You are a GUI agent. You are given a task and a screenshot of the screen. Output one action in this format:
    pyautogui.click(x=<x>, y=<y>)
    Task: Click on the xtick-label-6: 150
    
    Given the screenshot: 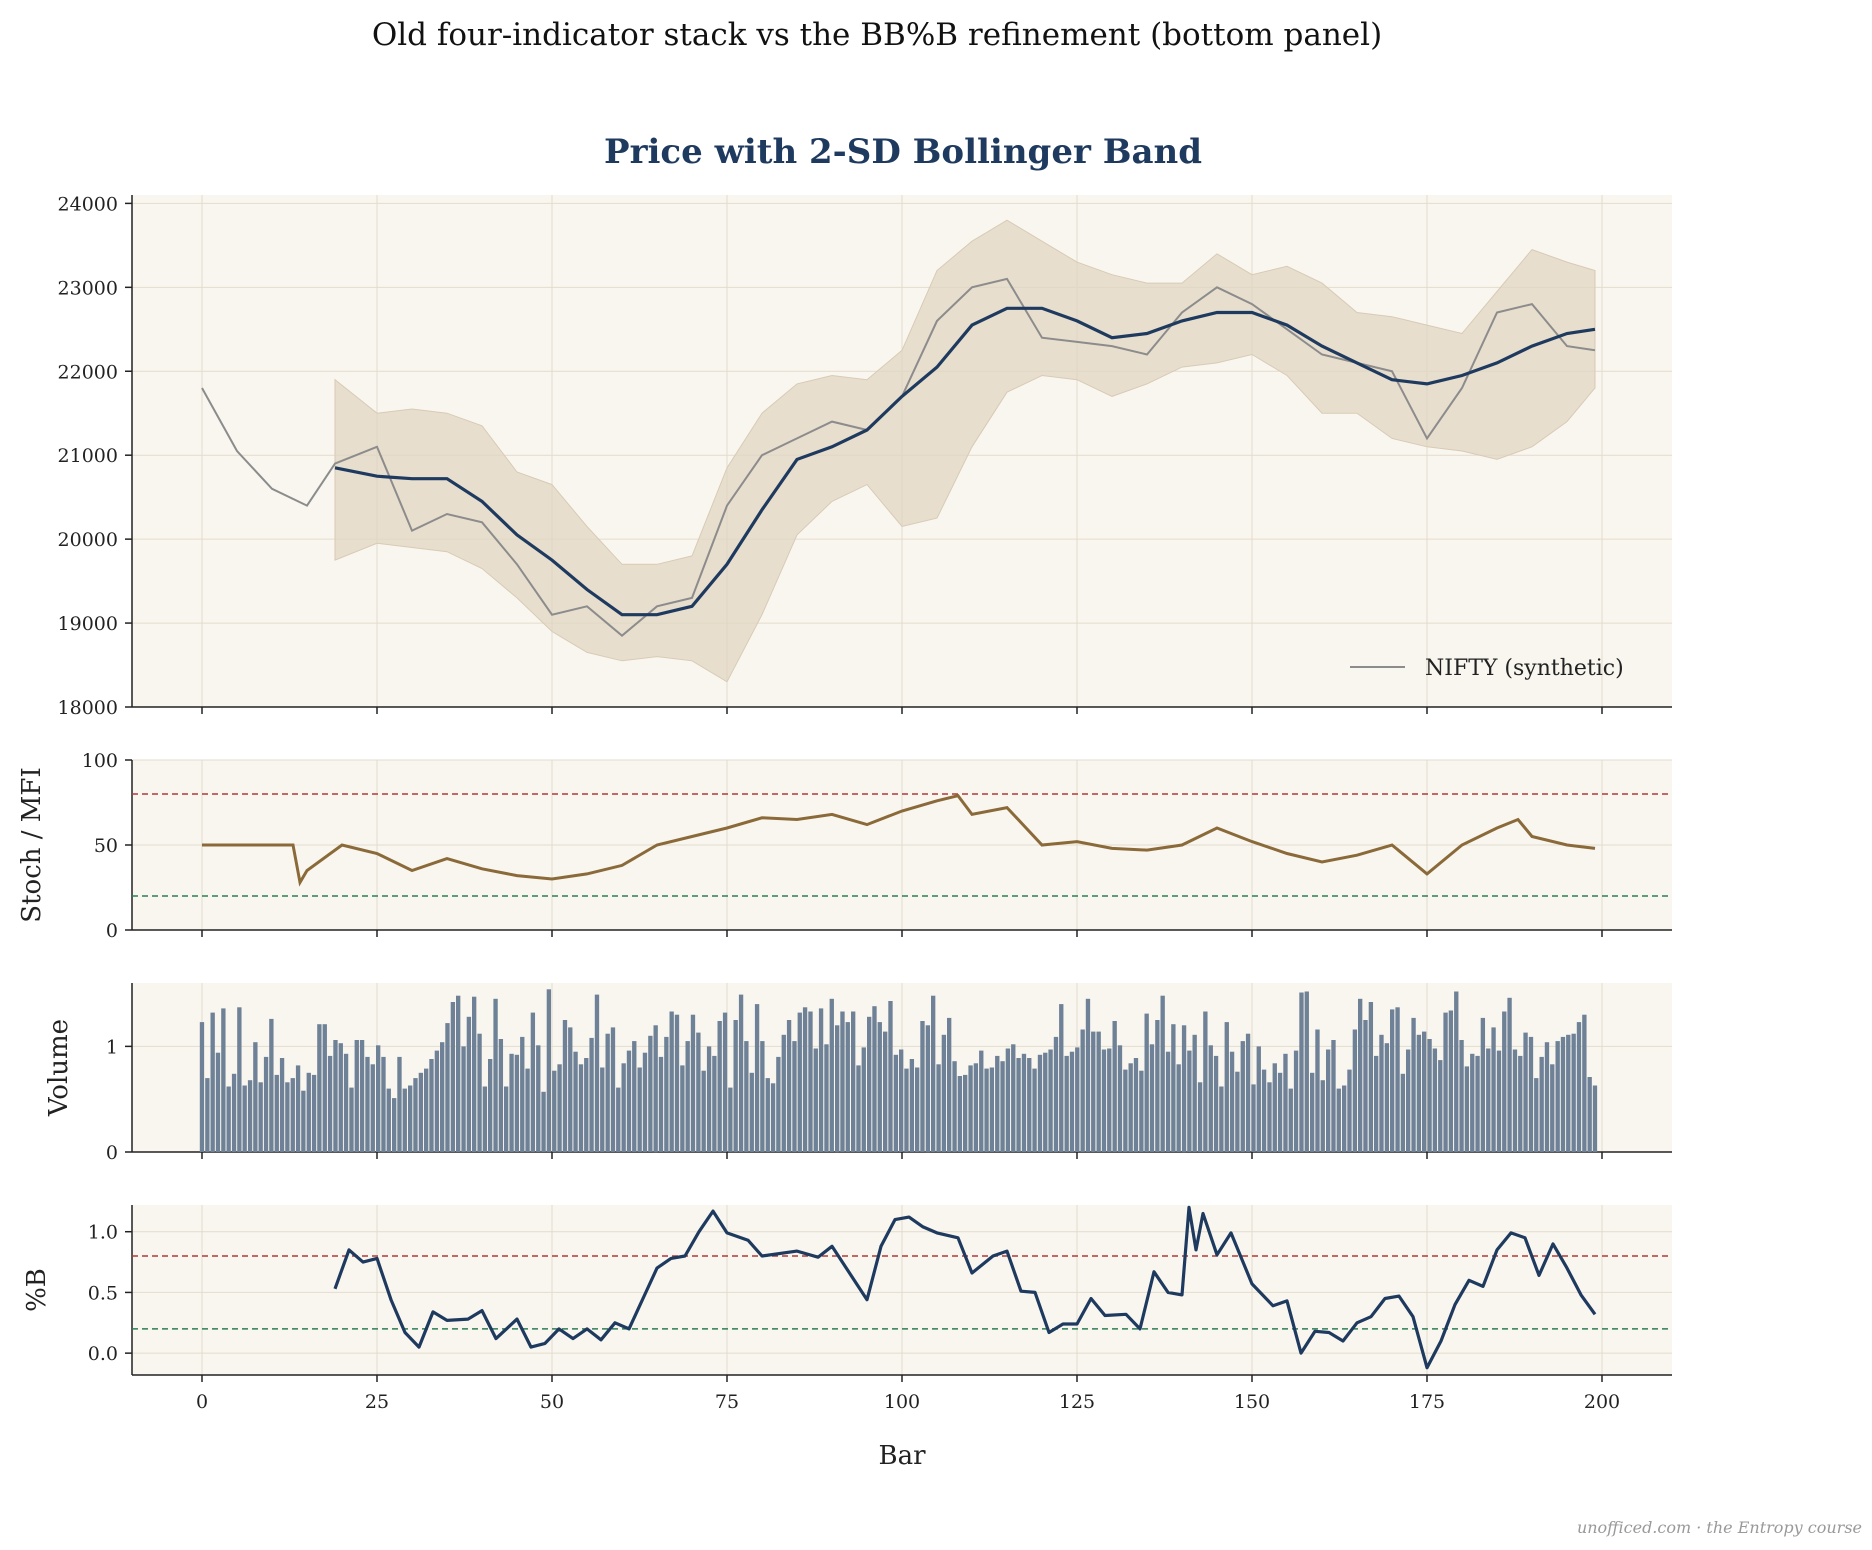 What is the action you would take?
    pyautogui.click(x=1252, y=1402)
    